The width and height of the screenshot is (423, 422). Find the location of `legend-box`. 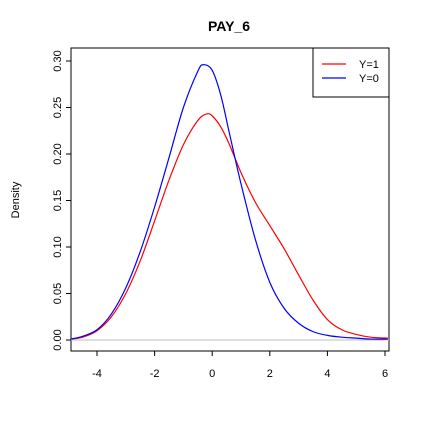

legend-box is located at coordinates (351, 72).